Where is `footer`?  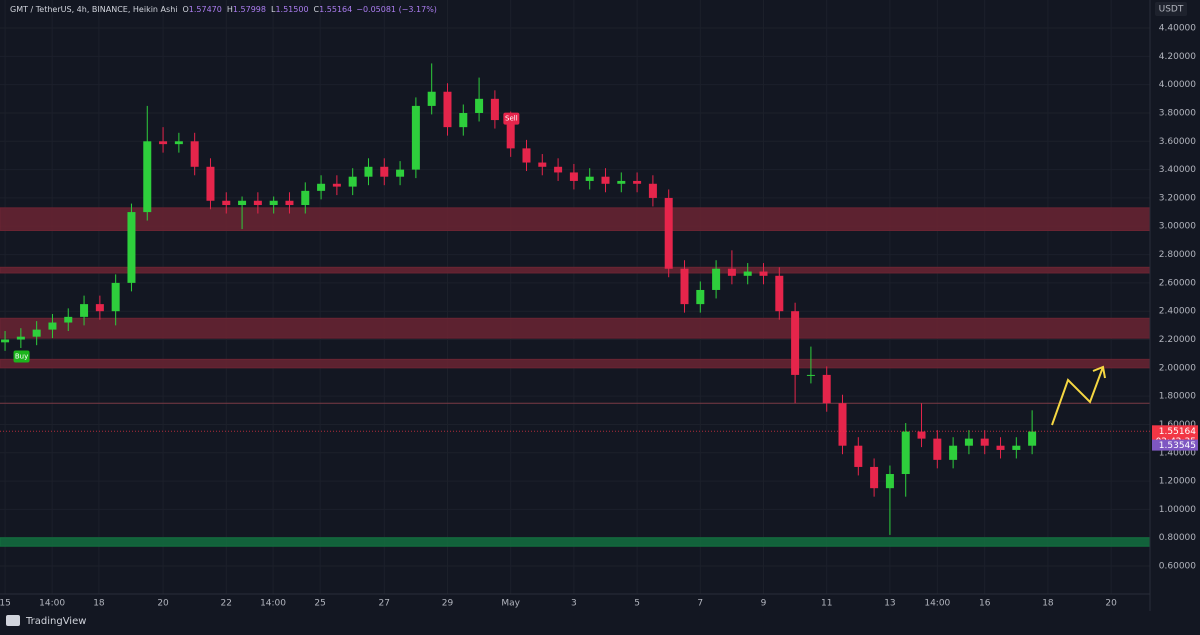
footer is located at coordinates (600, 621).